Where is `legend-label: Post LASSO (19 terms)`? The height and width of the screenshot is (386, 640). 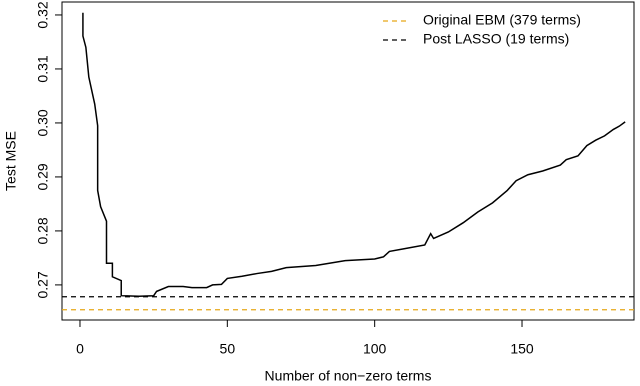 legend-label: Post LASSO (19 terms) is located at coordinates (496, 39).